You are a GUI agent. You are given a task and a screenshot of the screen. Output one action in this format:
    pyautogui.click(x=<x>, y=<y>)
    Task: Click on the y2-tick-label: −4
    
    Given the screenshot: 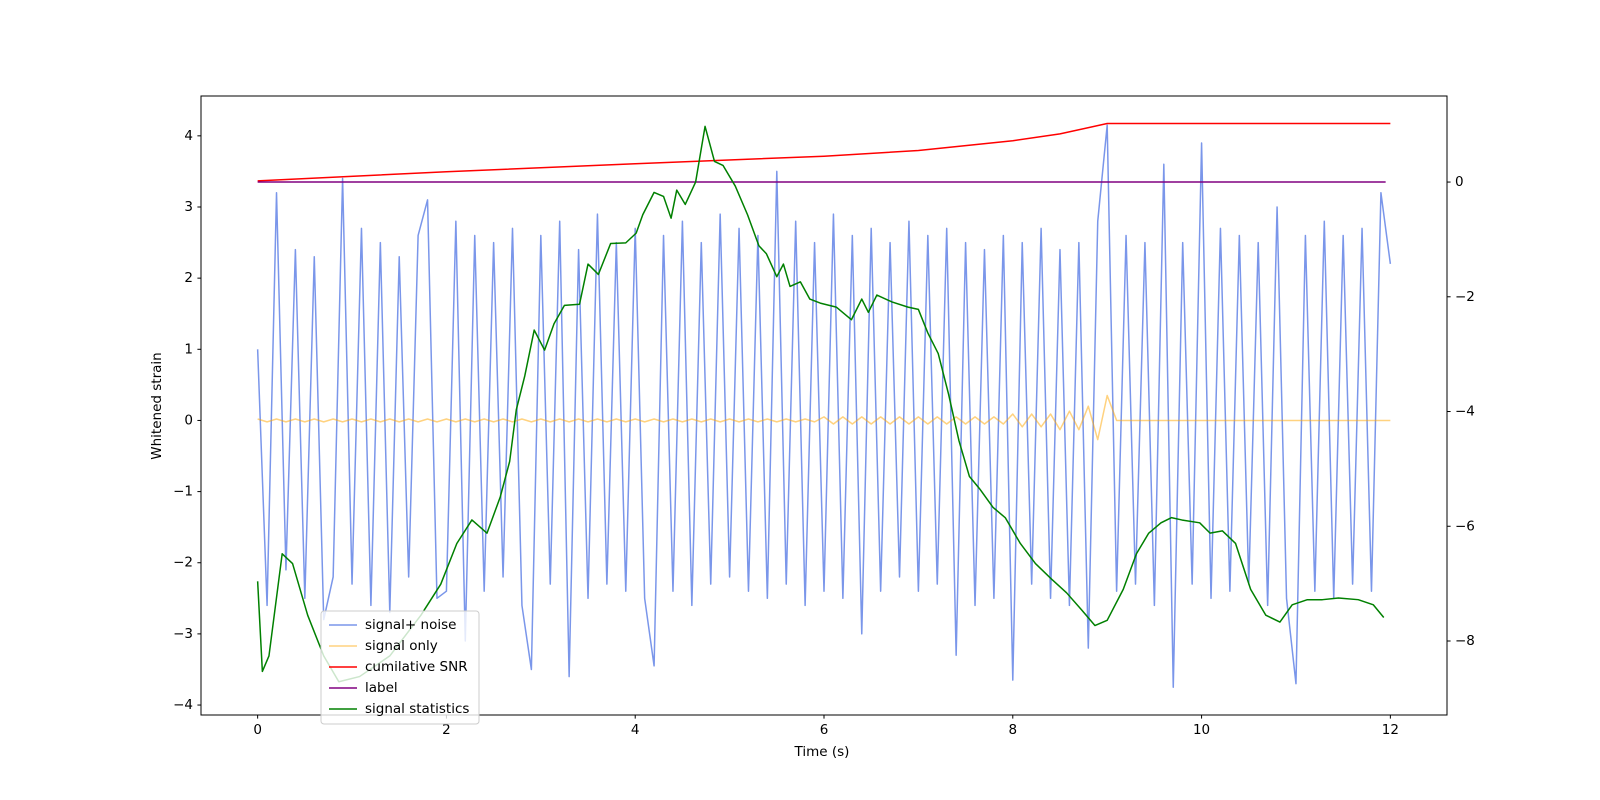 What is the action you would take?
    pyautogui.click(x=1465, y=412)
    